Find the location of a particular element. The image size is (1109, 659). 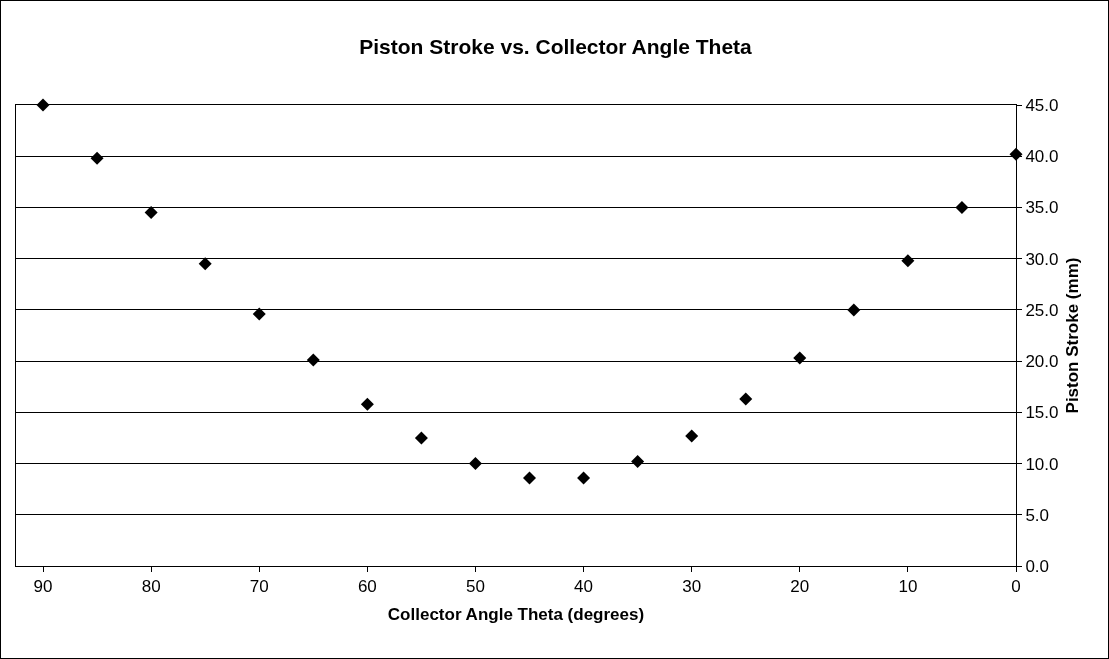

y-tick-label: 15.0 is located at coordinates (1042, 413).